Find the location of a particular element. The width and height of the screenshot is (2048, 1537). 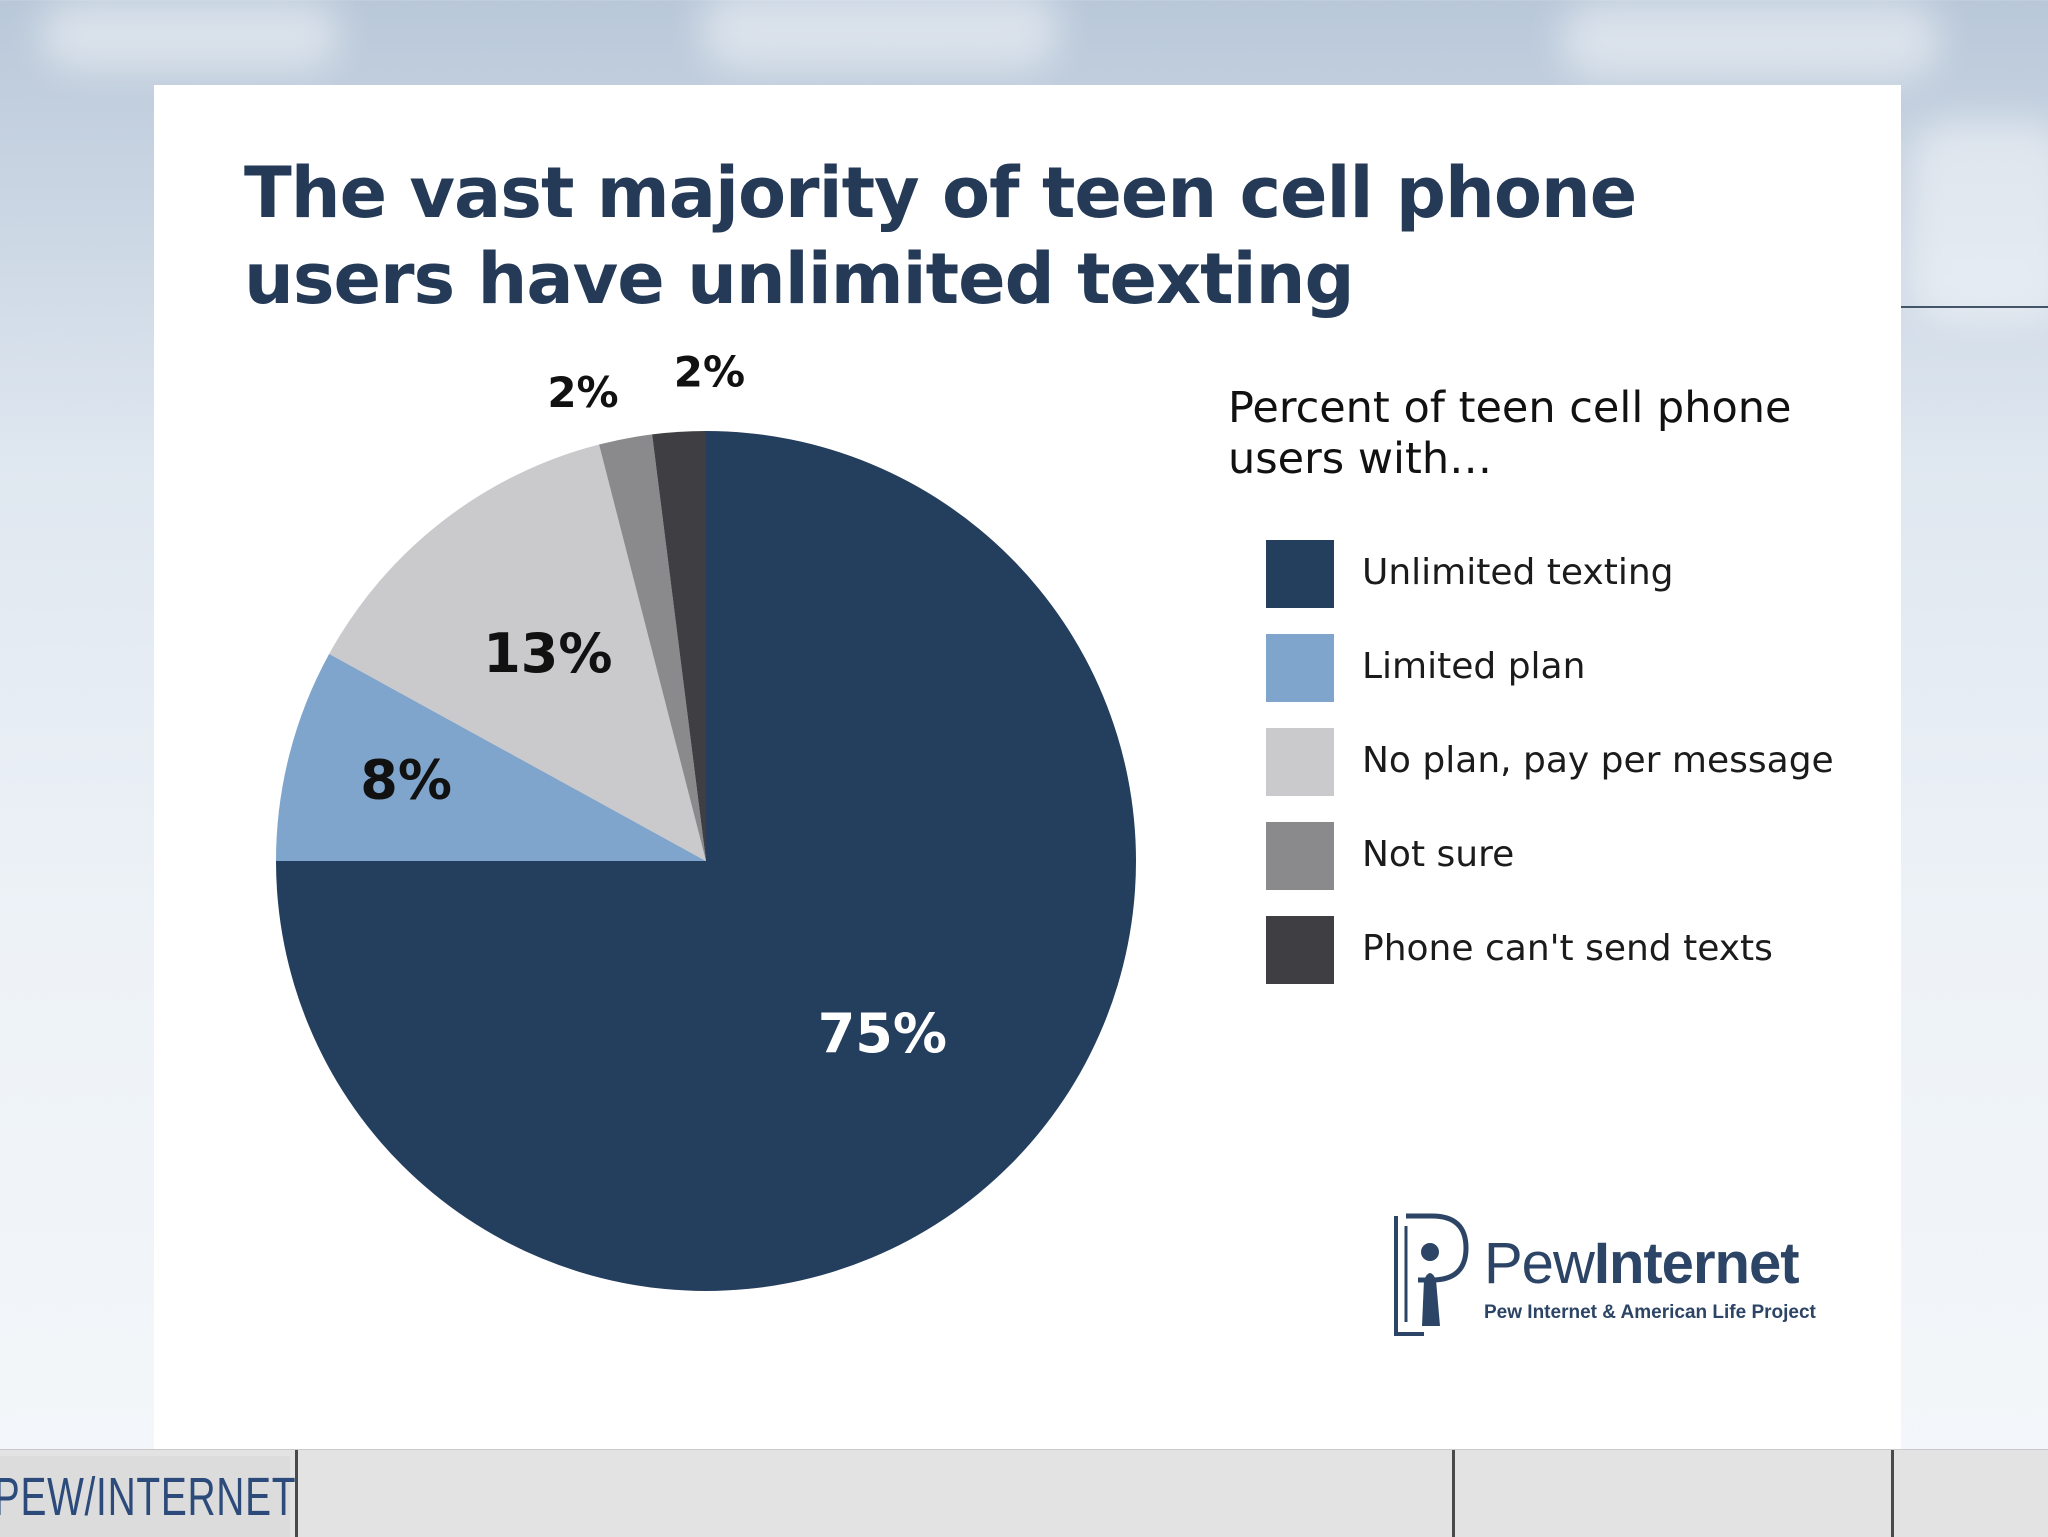

pew-logo-mark is located at coordinates (1431, 1274).